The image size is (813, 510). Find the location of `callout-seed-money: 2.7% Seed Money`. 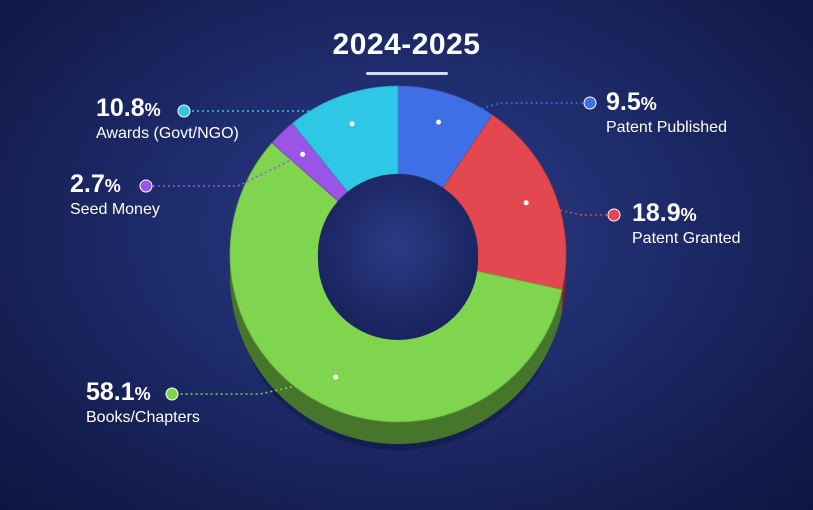

callout-seed-money: 2.7% Seed Money is located at coordinates (115, 194).